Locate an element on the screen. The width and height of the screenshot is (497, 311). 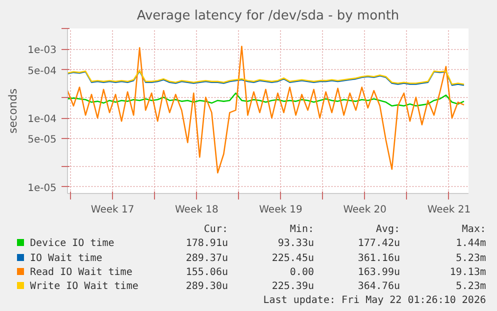
text: Avg: is located at coordinates (387, 230).